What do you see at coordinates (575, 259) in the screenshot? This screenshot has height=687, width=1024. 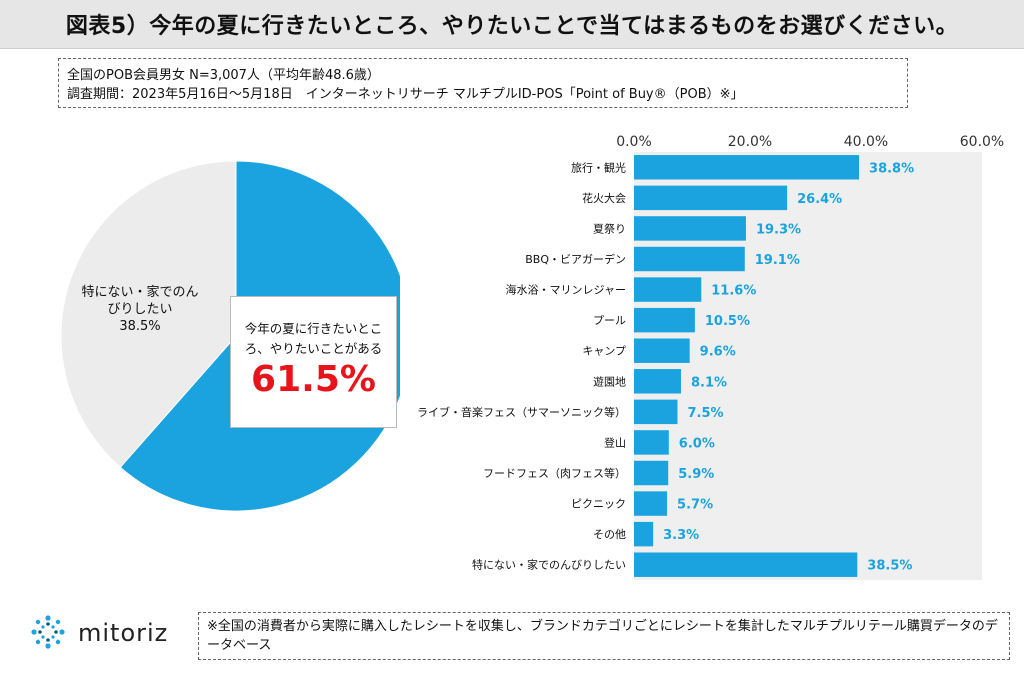 I see `category-label: BBQ・ビアガーデン` at bounding box center [575, 259].